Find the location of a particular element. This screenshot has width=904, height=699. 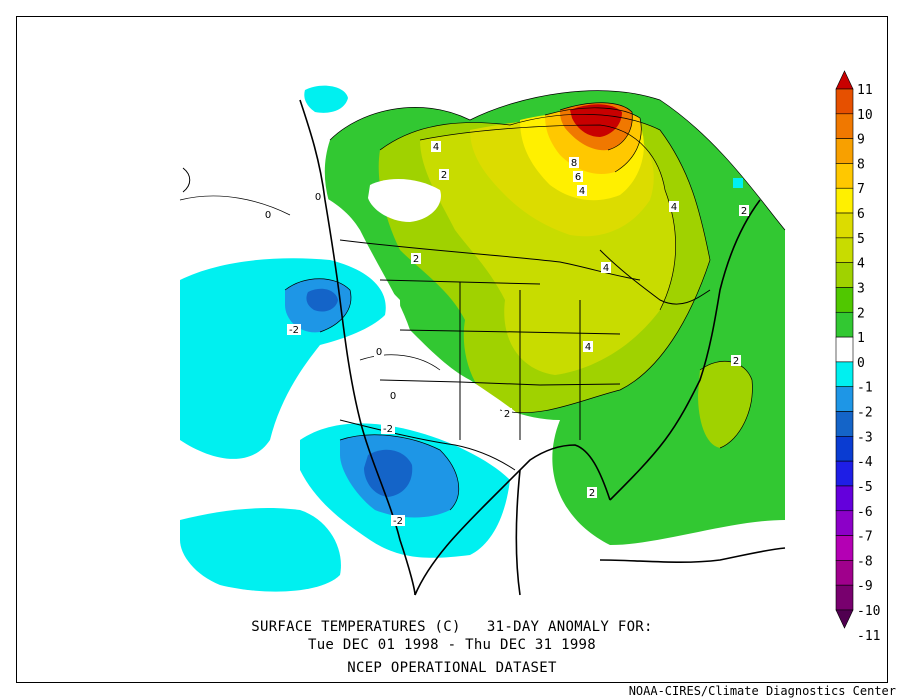

colorbar-tick-label: -1 is located at coordinates (865, 388).